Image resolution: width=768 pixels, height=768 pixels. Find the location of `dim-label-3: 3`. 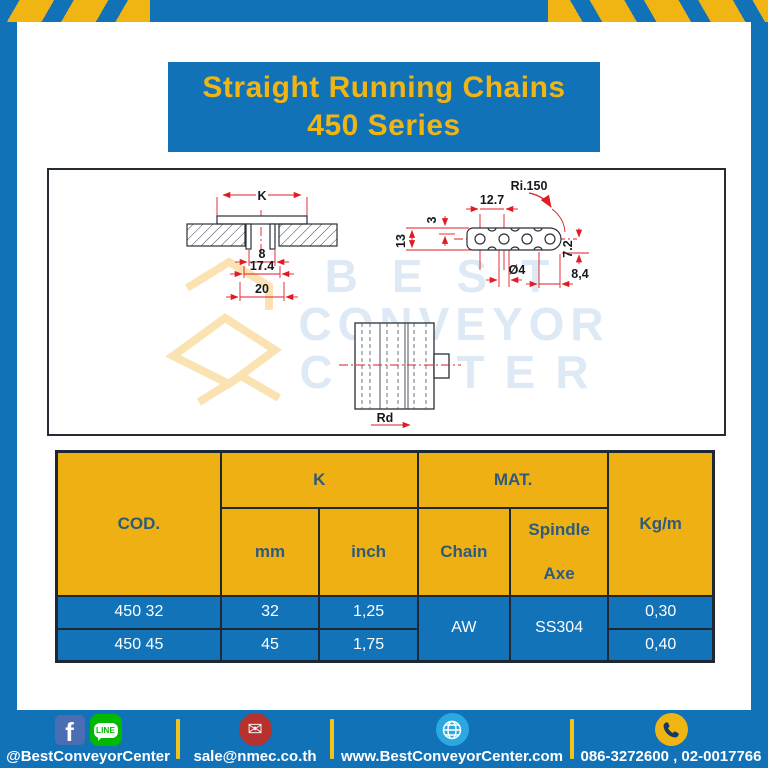

dim-label-3: 3 is located at coordinates (432, 219).